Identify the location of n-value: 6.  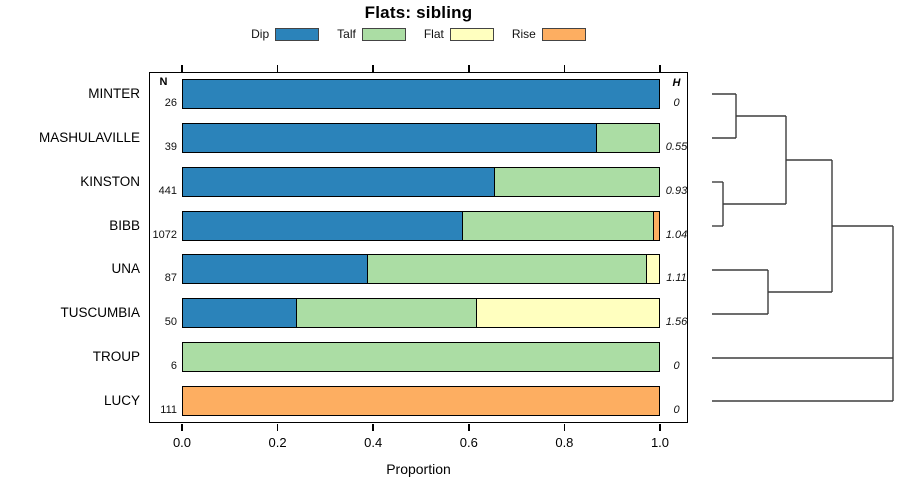
(173, 366).